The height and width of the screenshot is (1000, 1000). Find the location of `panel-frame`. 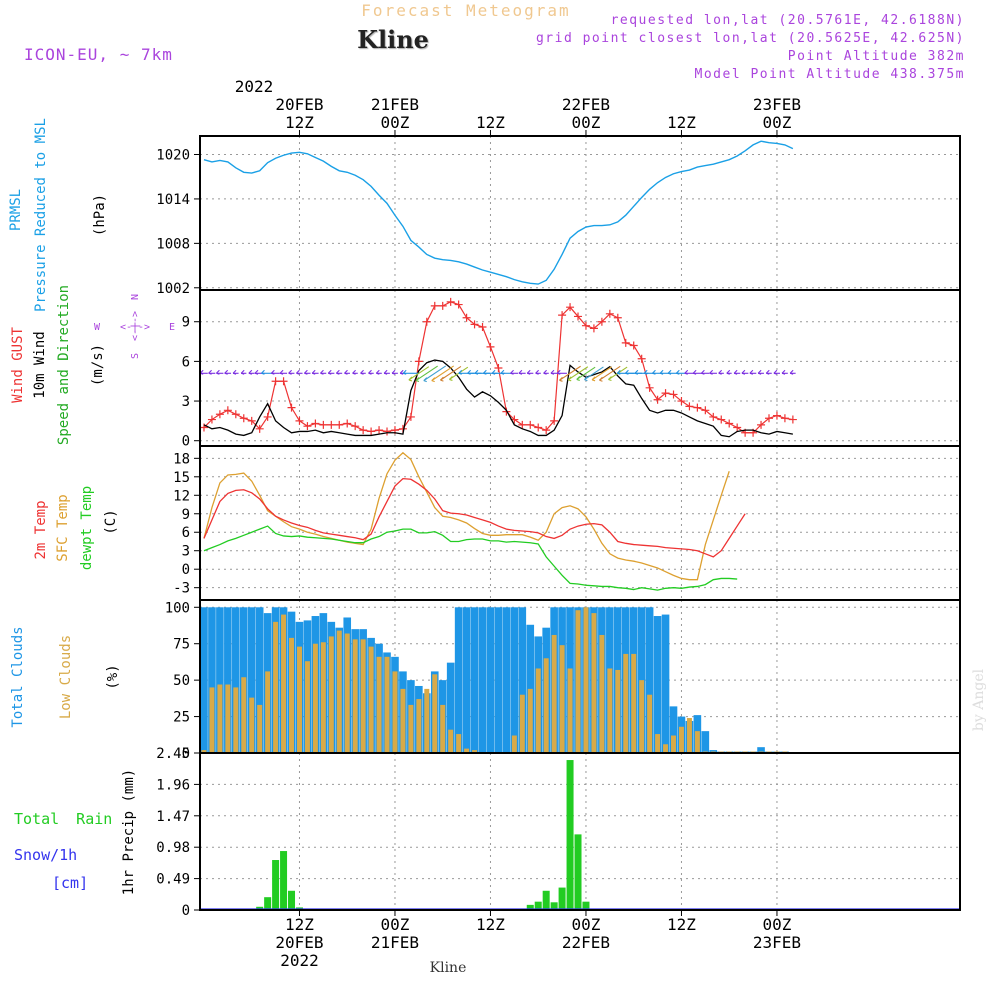

panel-frame is located at coordinates (580, 523).